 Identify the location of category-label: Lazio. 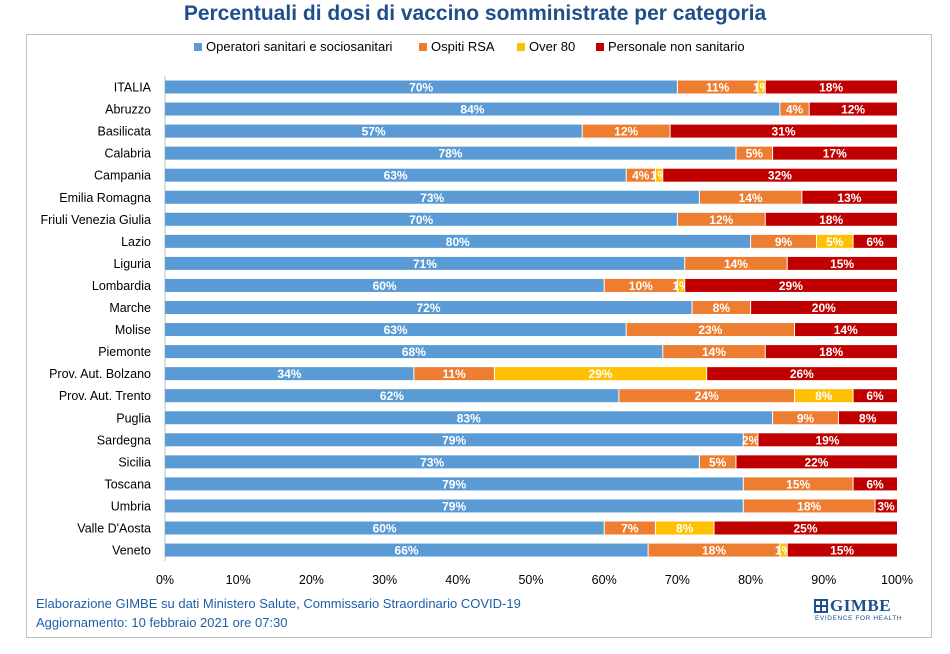
(136, 242).